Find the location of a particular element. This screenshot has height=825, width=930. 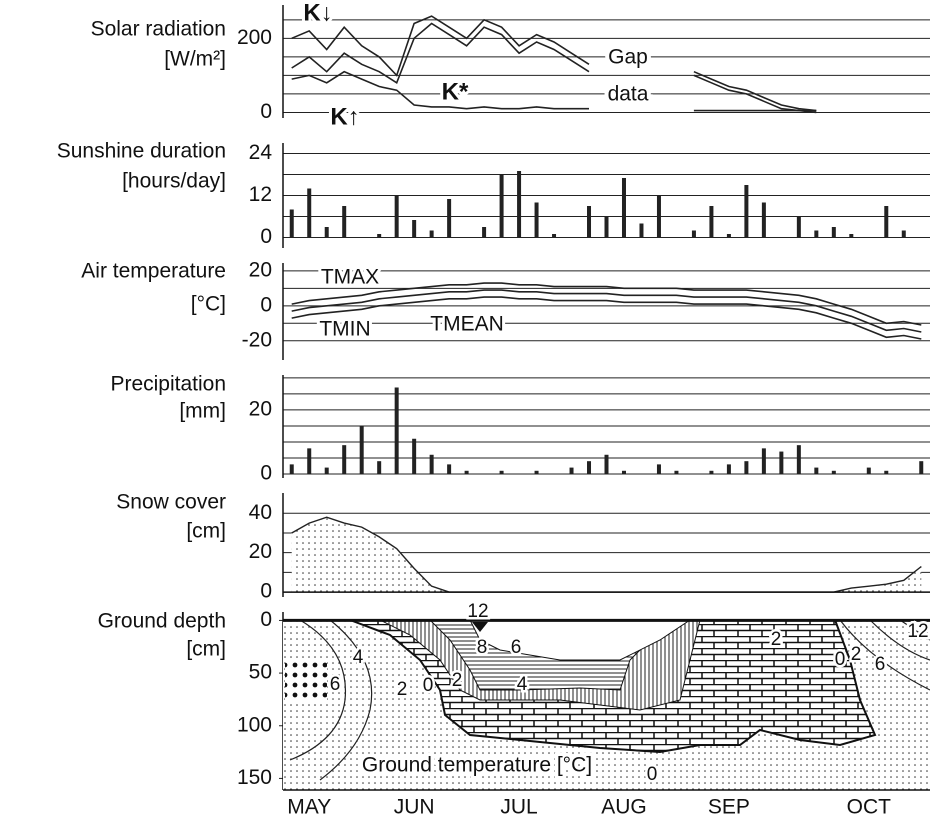

x-tick-label: OCT is located at coordinates (869, 807).